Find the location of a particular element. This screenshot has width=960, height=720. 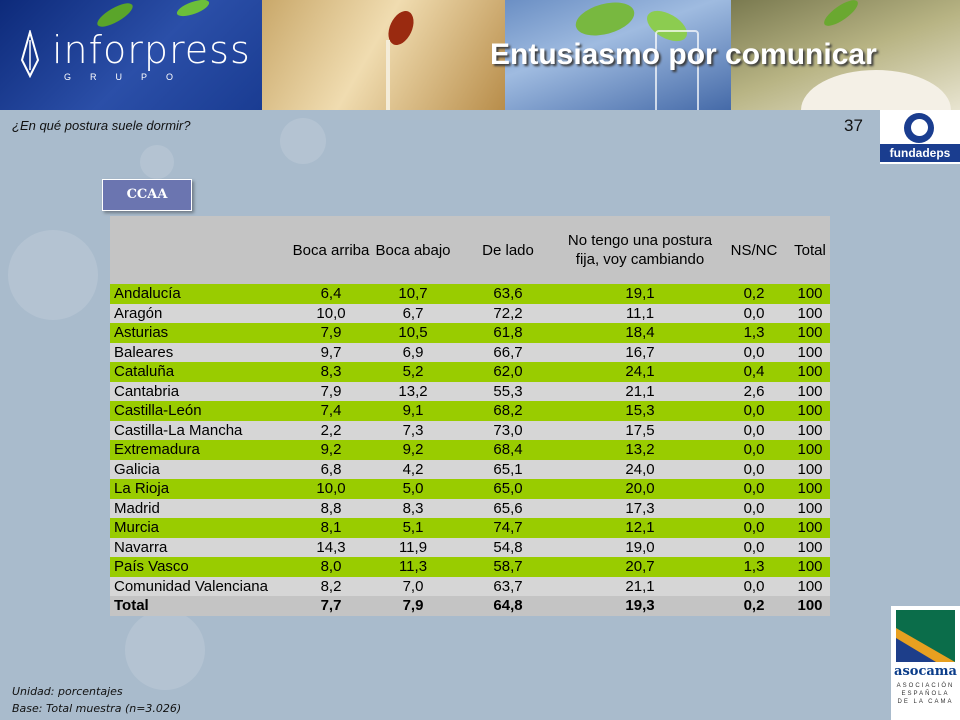

value-cell: 7,4 is located at coordinates (331, 411).